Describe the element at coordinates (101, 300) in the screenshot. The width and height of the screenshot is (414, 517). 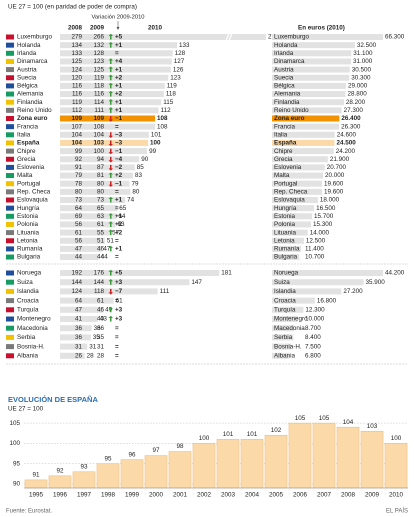
I see `value-2009: 61` at that location.